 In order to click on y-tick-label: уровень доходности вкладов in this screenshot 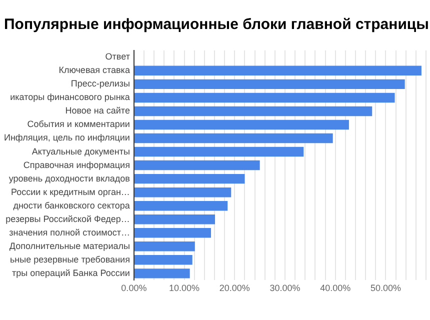, I will do `click(69, 178)`.